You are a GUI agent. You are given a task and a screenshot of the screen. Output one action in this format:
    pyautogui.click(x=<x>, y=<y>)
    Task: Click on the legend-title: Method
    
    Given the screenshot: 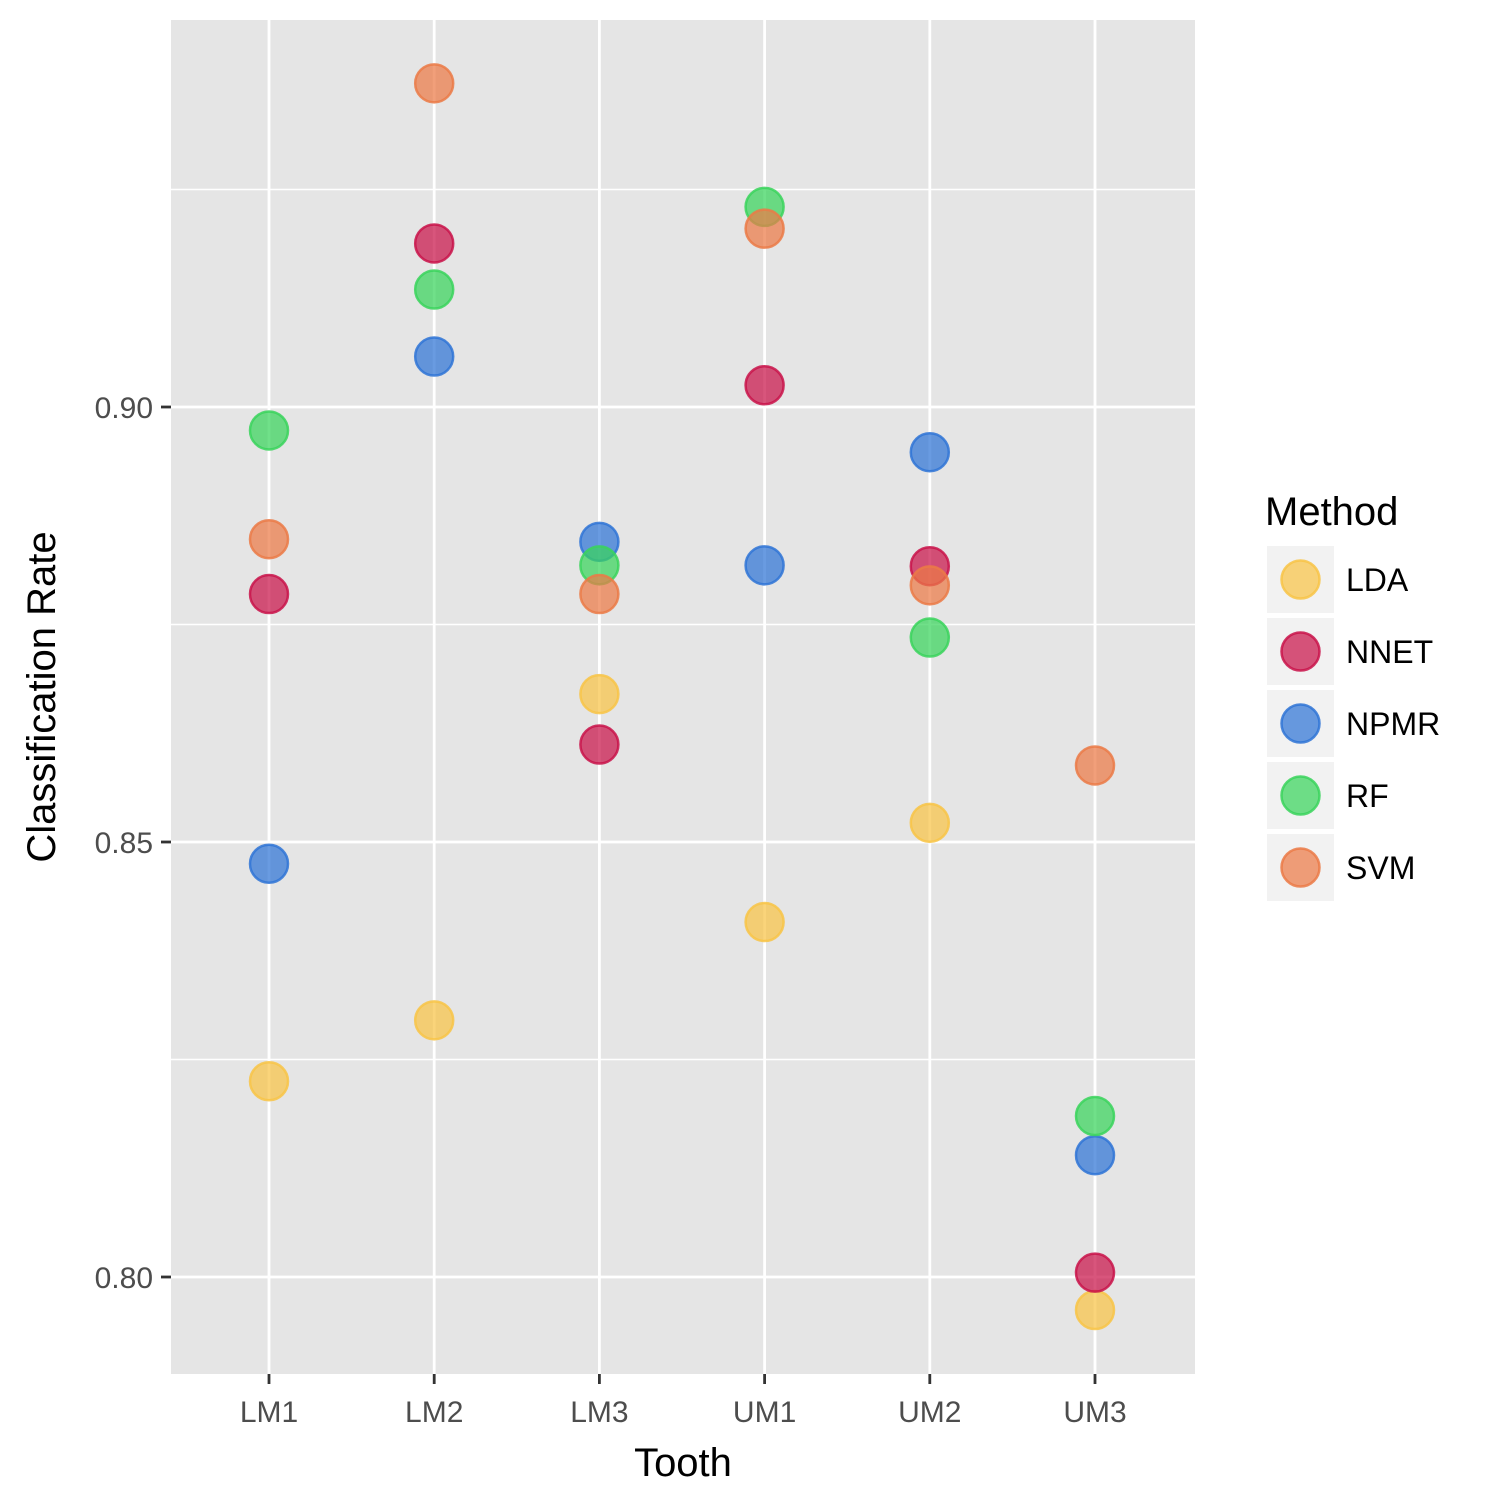 What is the action you would take?
    pyautogui.click(x=1331, y=512)
    